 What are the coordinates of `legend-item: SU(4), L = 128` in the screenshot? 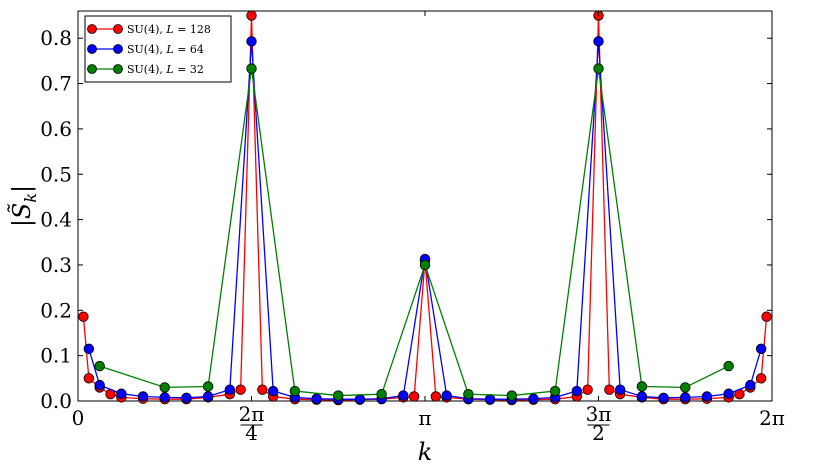 It's located at (149, 29).